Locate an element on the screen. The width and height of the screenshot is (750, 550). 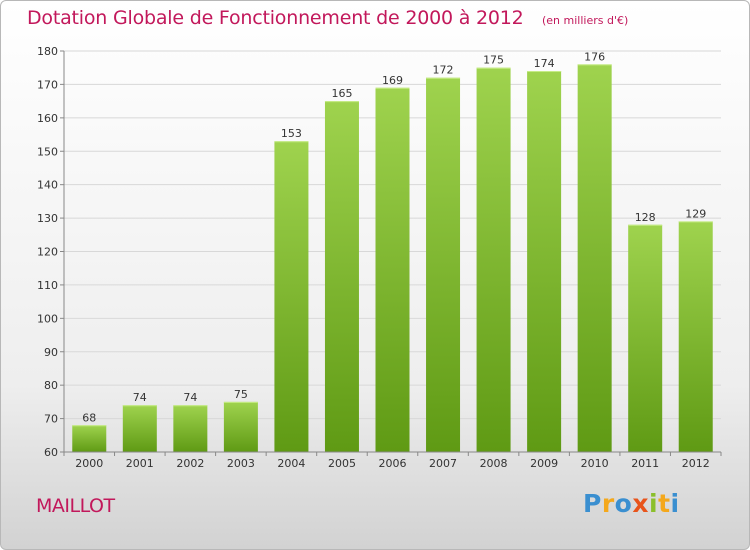
x-tick-label: 2008 is located at coordinates (494, 463).